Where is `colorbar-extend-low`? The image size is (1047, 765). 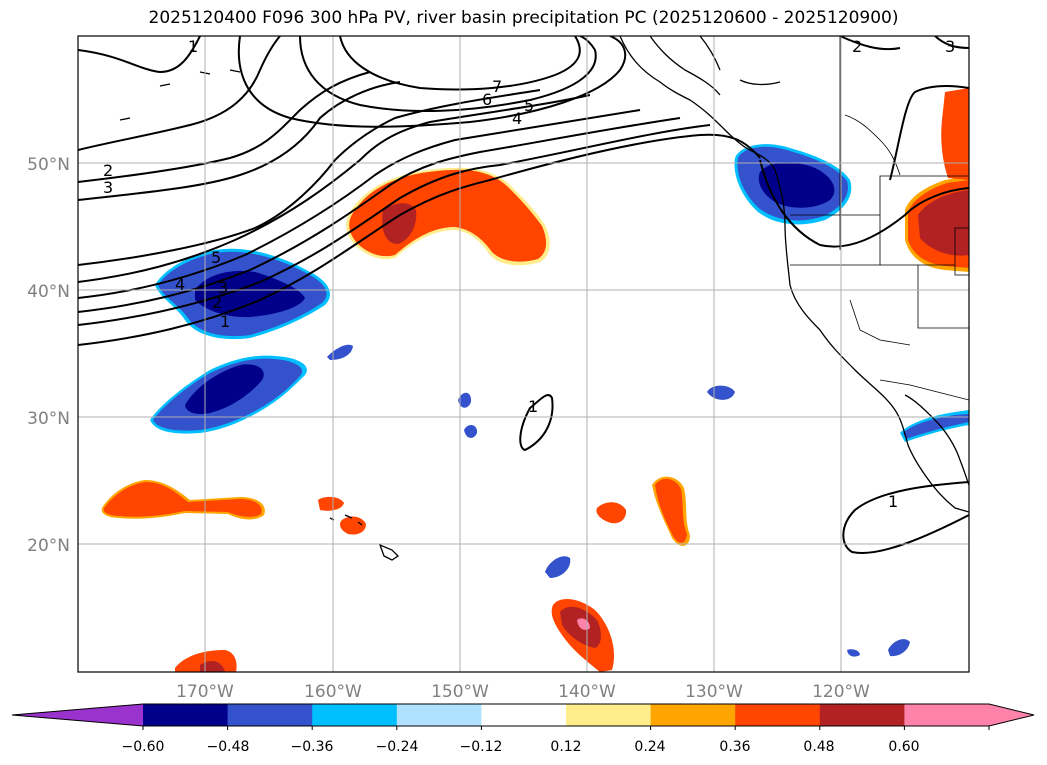
colorbar-extend-low is located at coordinates (77, 715).